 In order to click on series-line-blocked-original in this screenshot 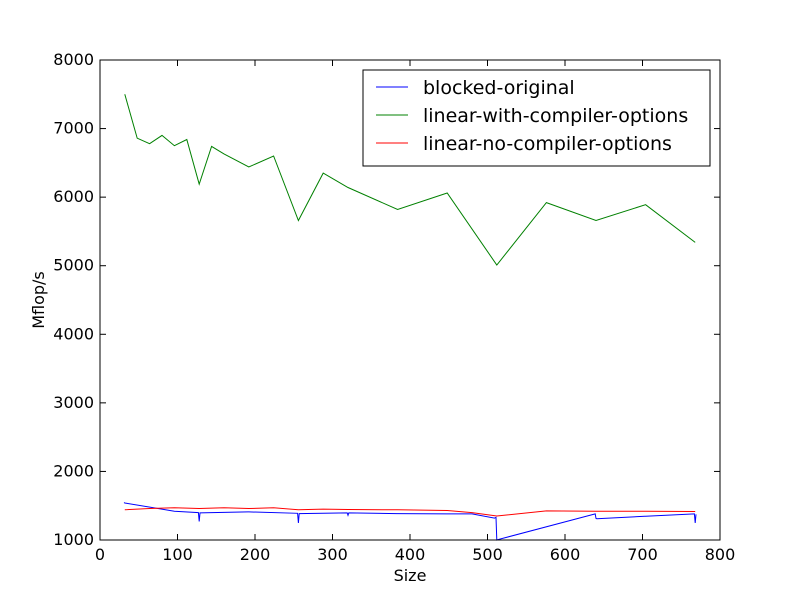, I will do `click(410, 521)`.